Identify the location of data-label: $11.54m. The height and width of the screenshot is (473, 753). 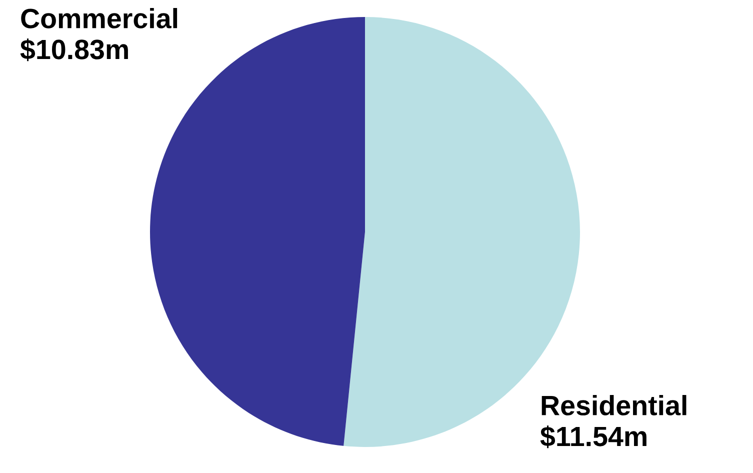
(593, 436).